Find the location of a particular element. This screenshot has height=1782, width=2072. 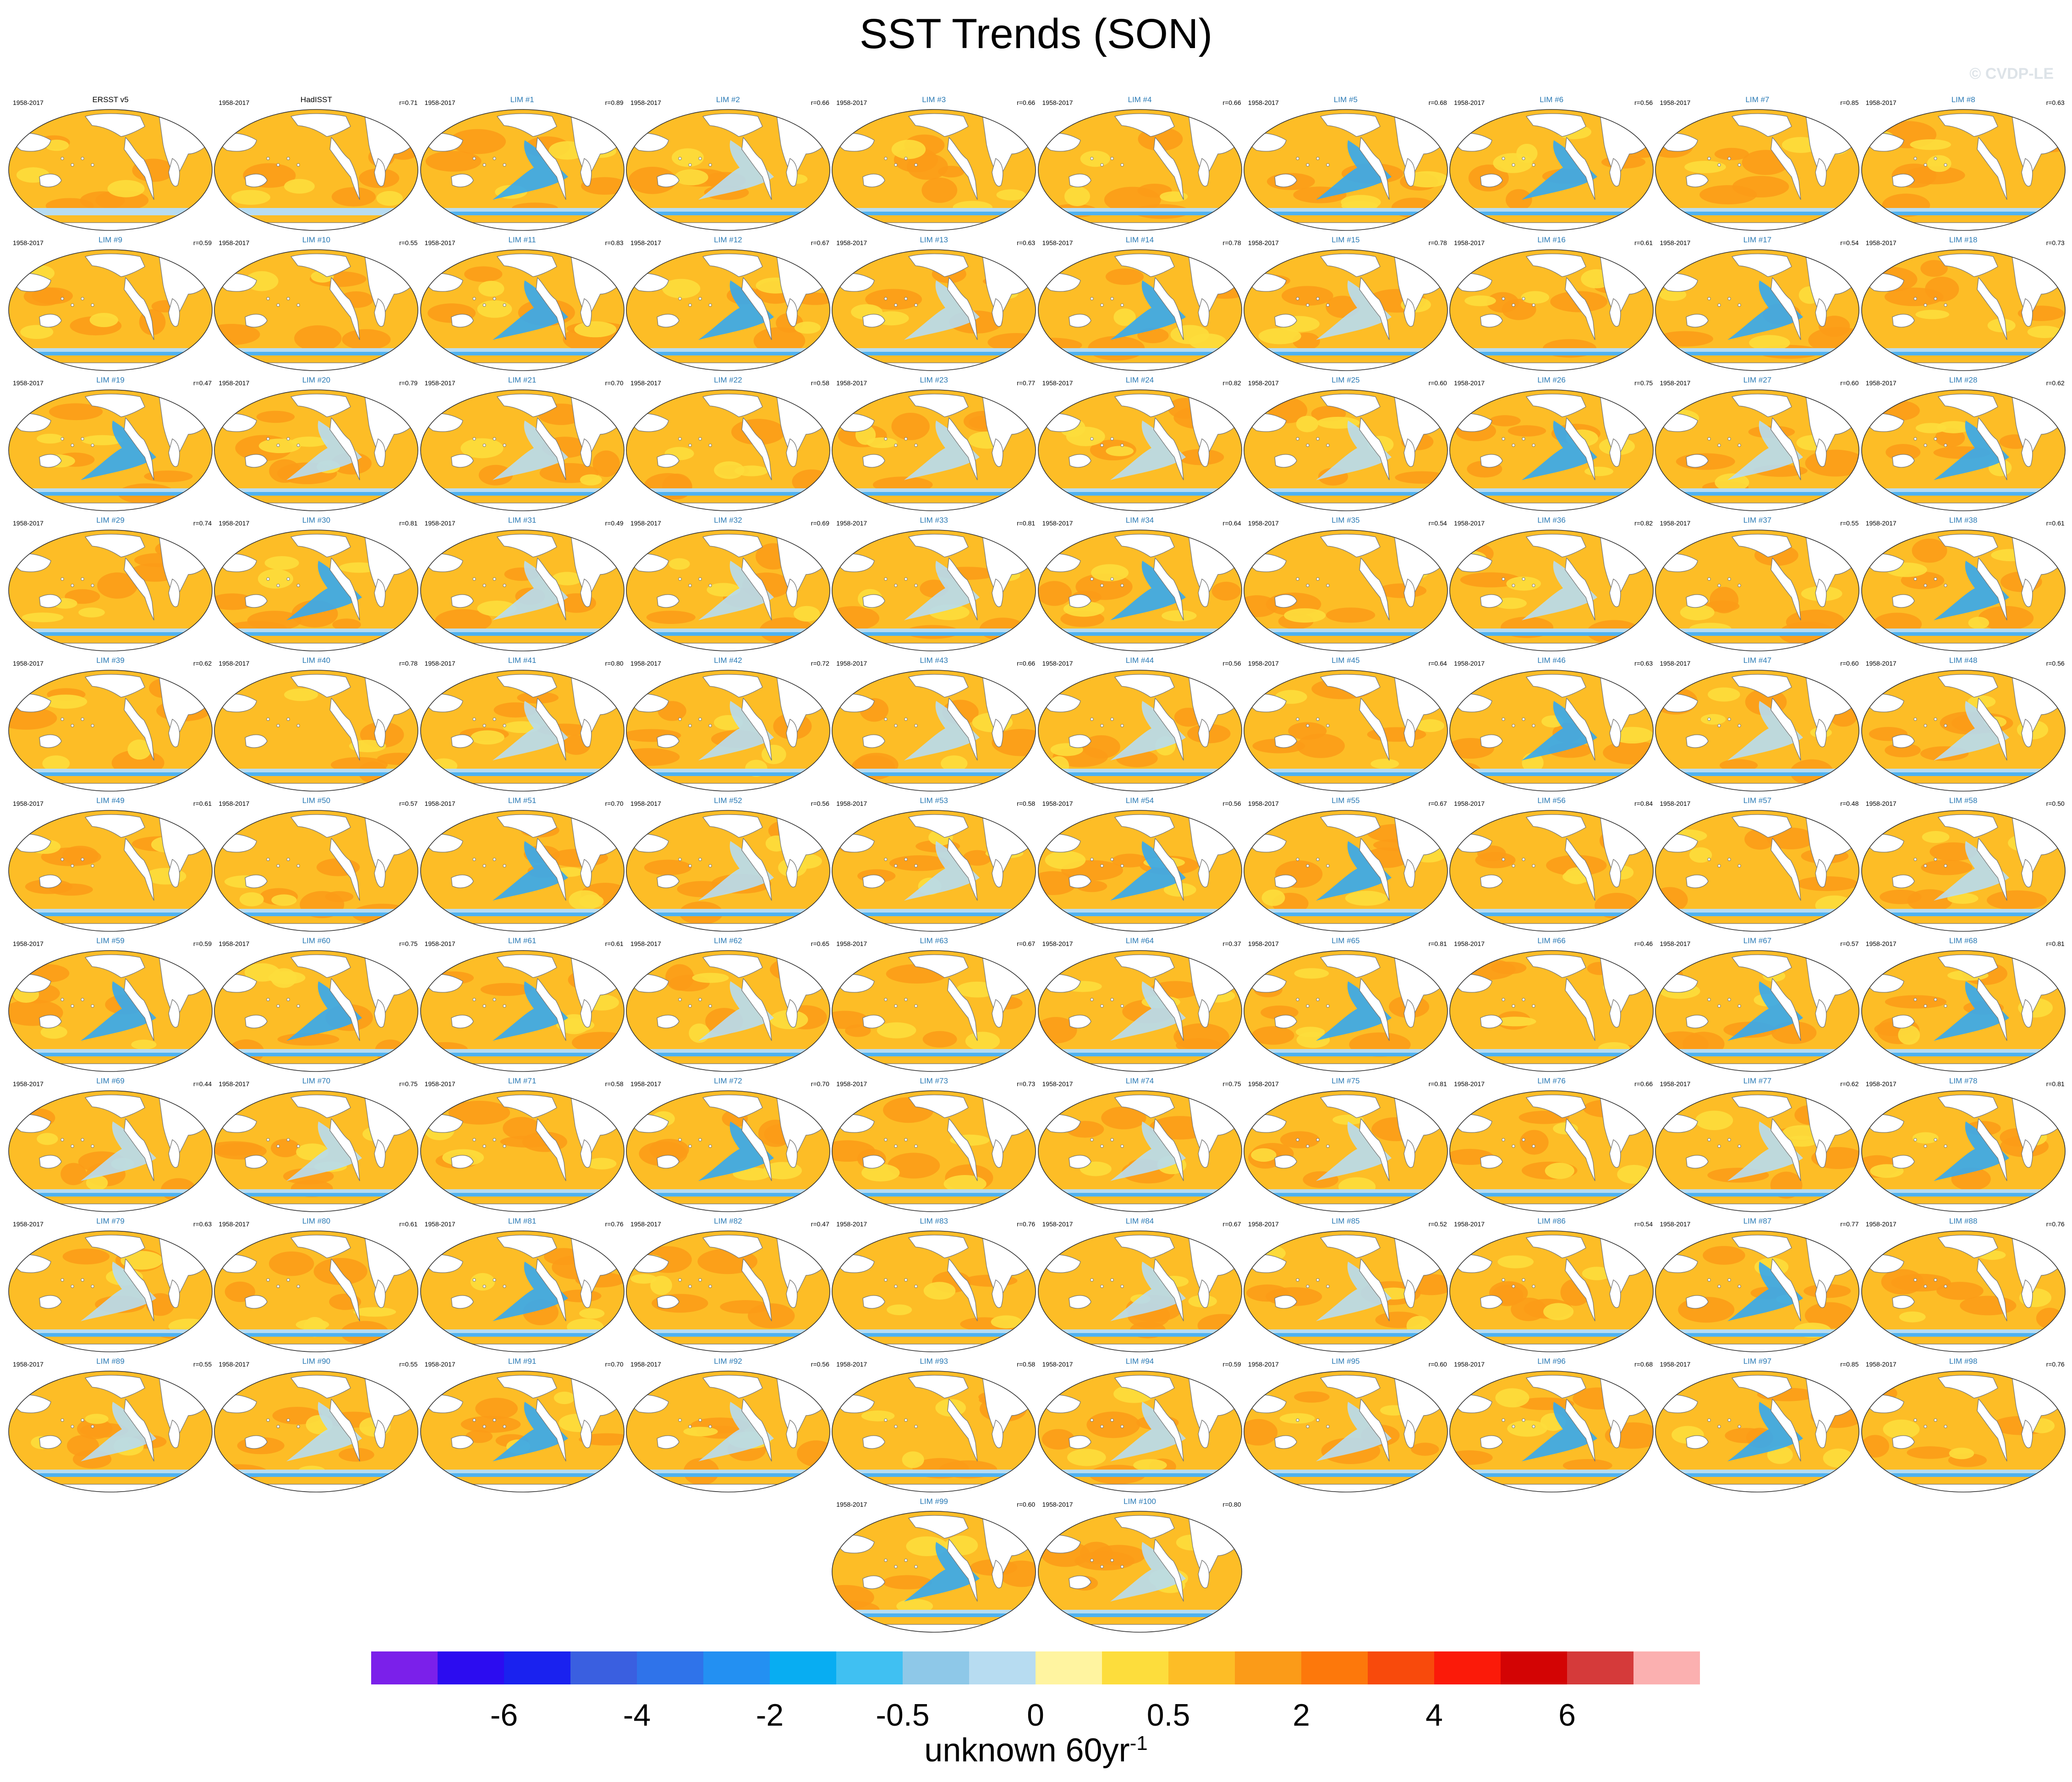

map-panel: 1958-2017 ERSST v5 is located at coordinates (110, 163).